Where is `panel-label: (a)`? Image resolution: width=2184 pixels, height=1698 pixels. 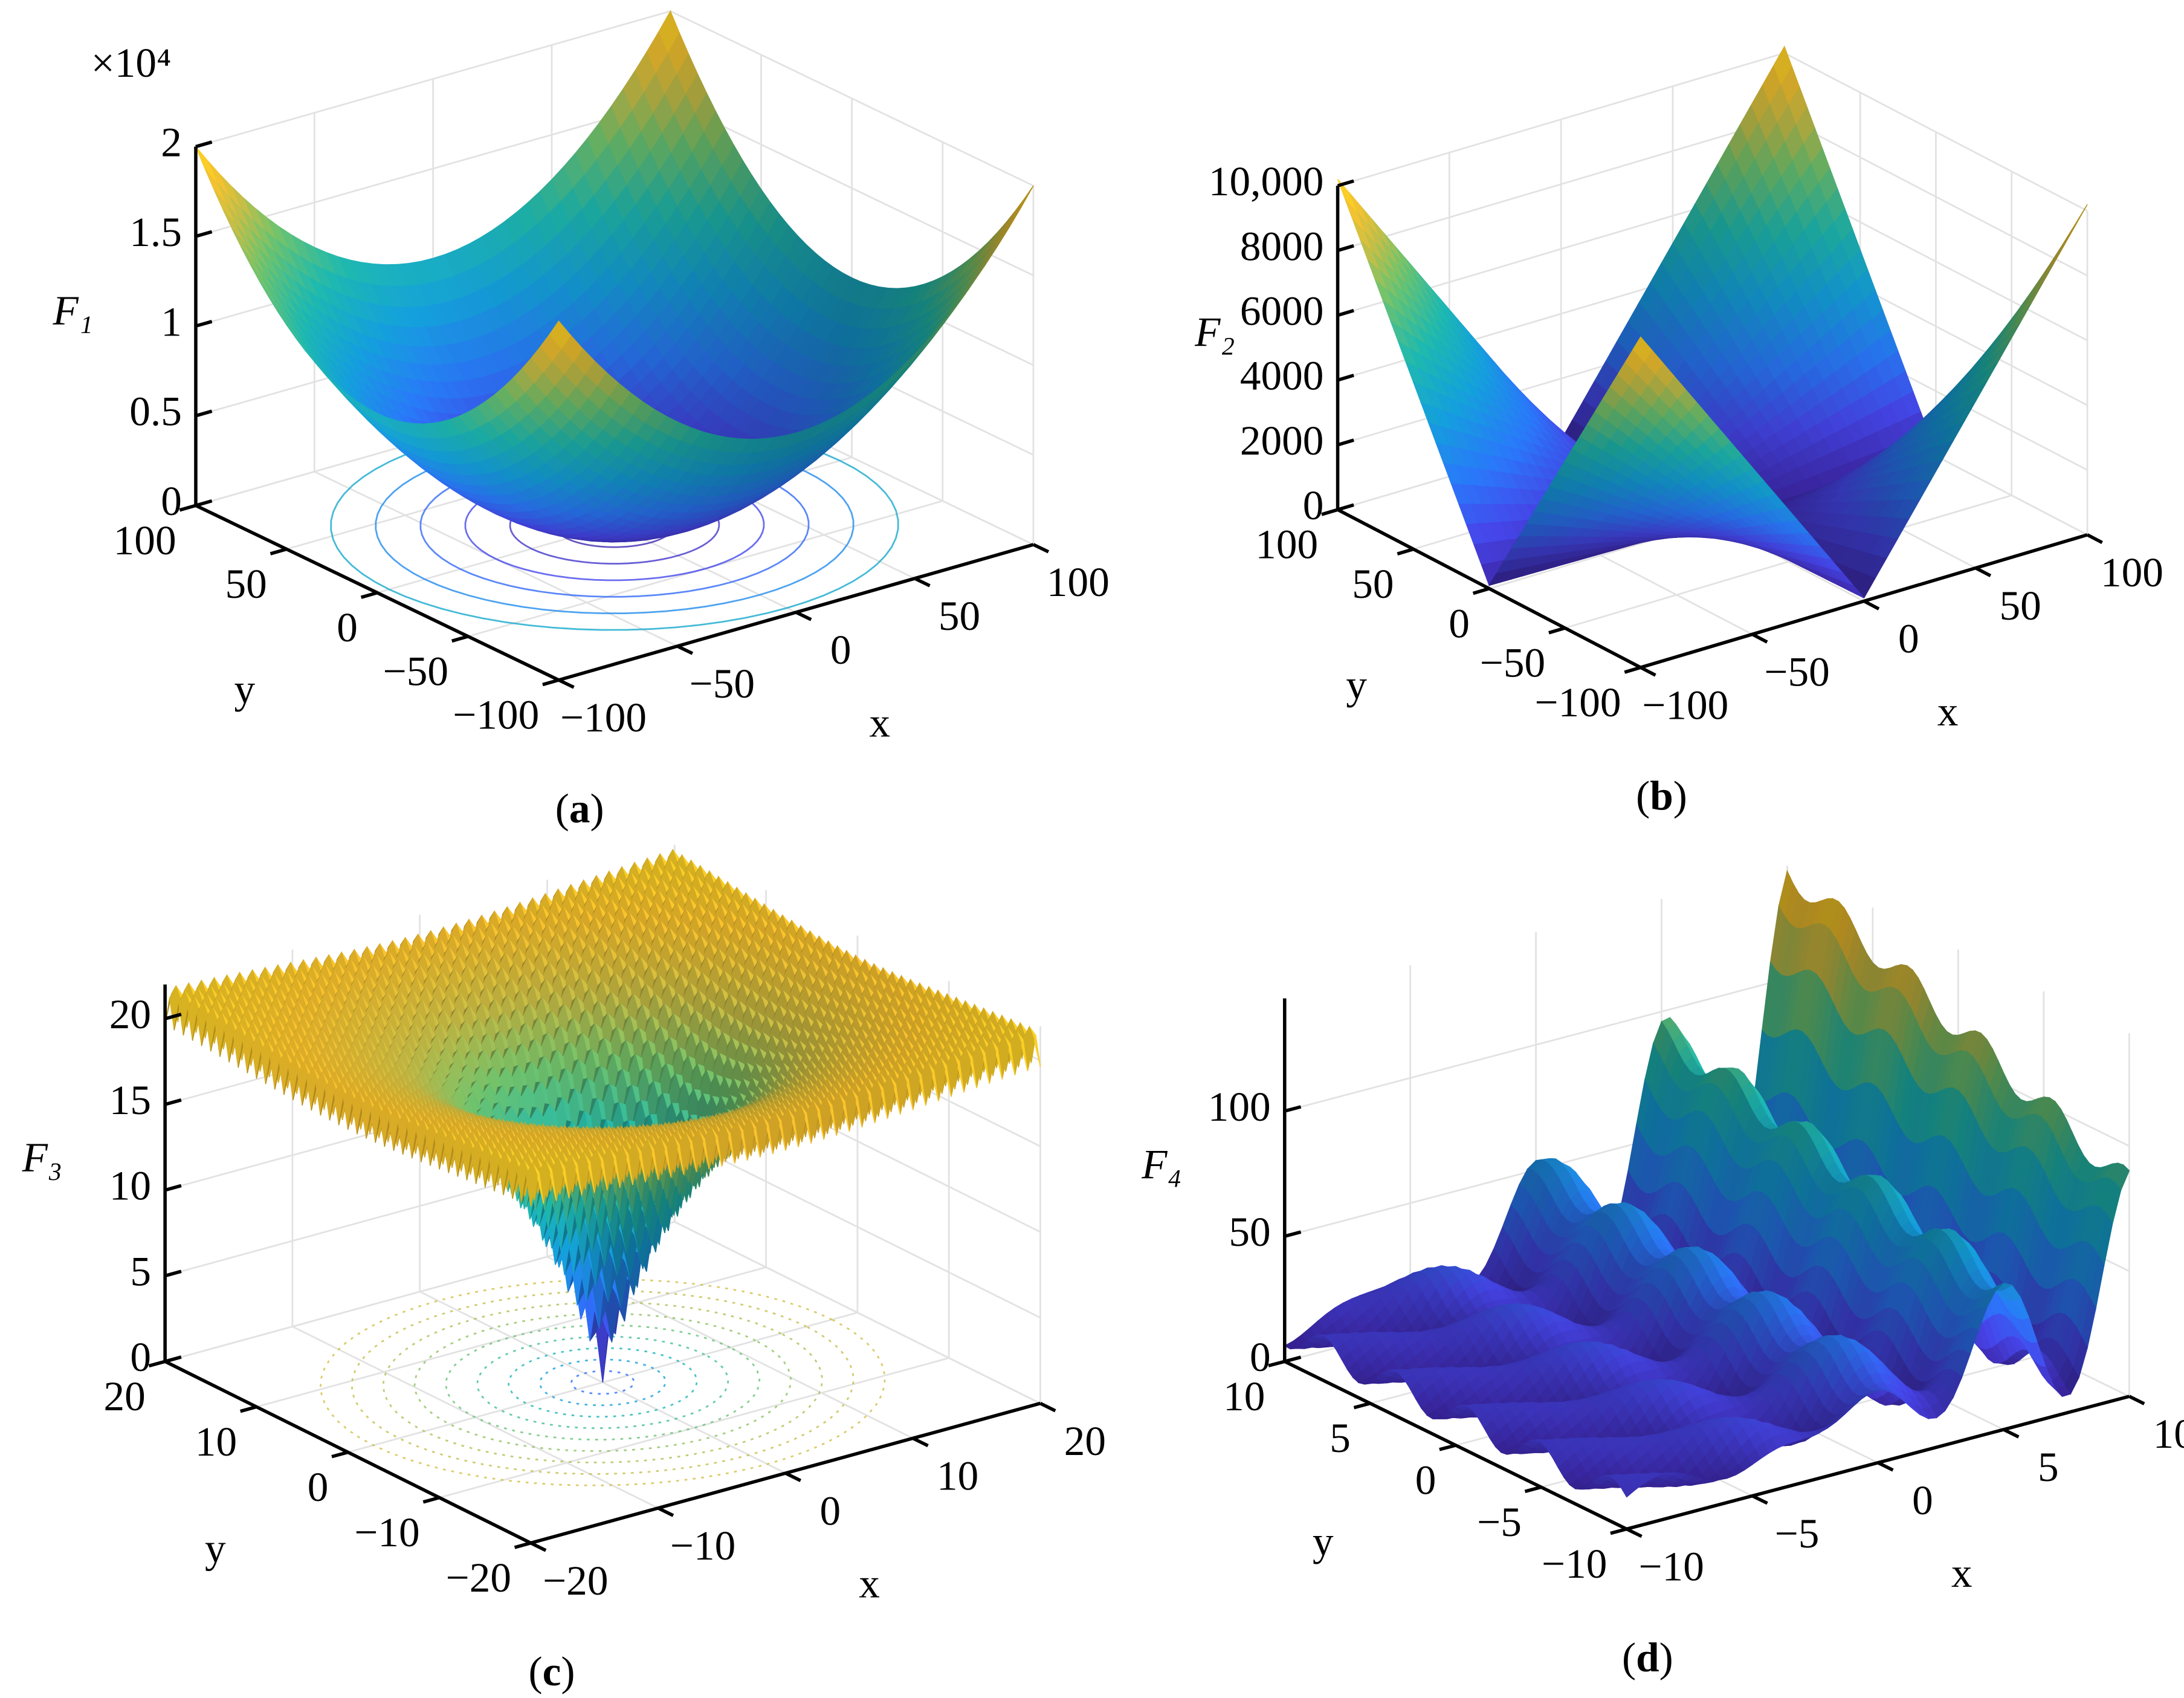 panel-label: (a) is located at coordinates (579, 808).